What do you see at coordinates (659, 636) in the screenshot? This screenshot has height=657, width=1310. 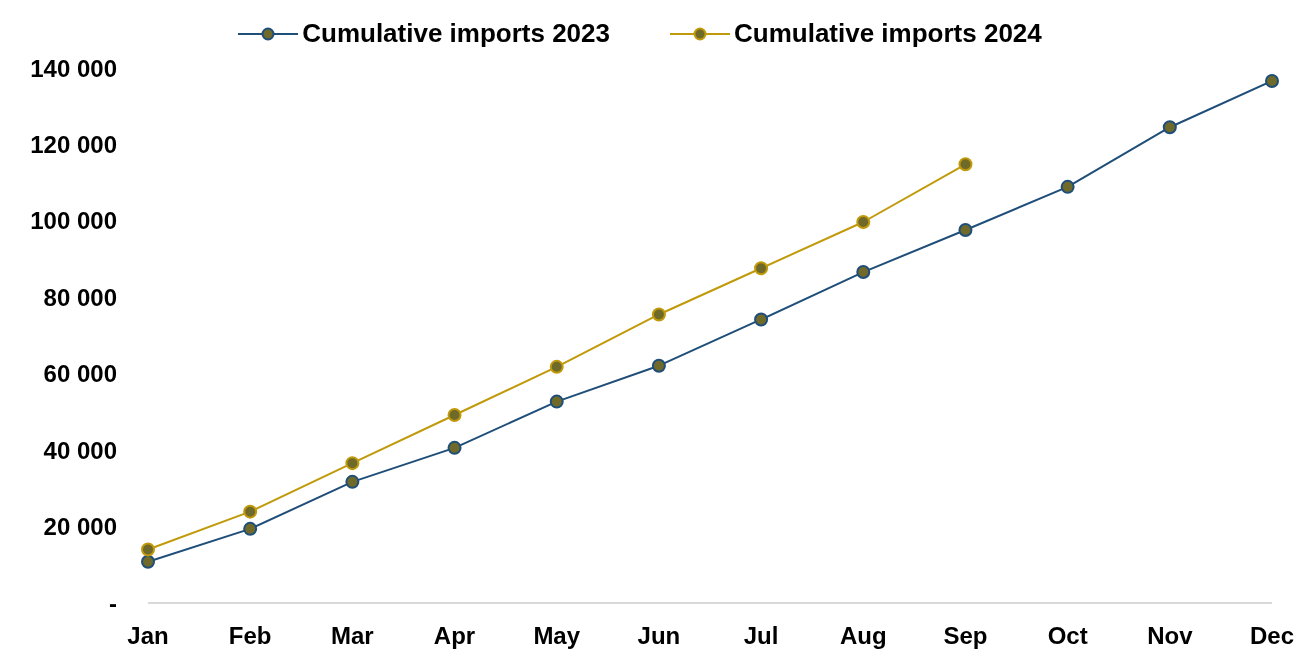 I see `x-tick-label: Jun` at bounding box center [659, 636].